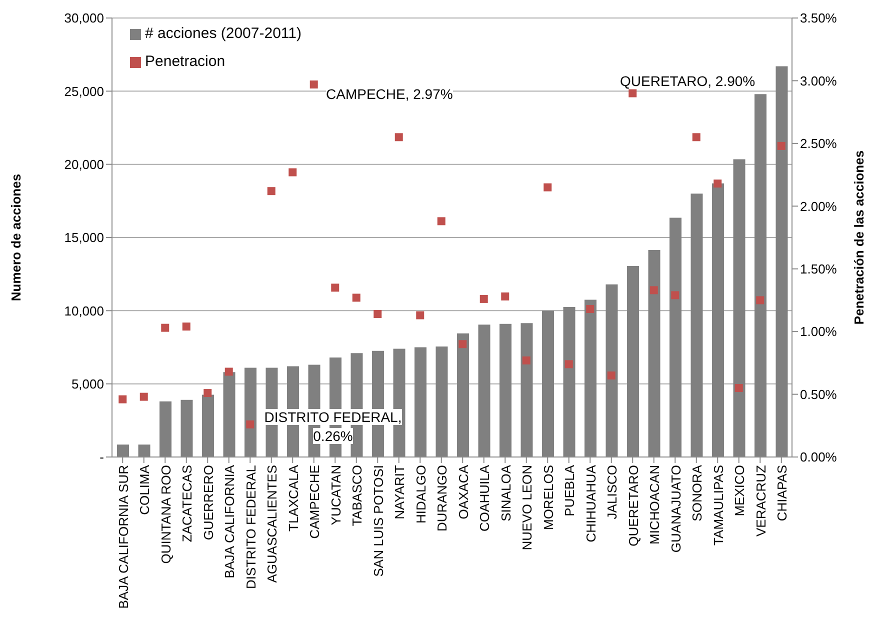  What do you see at coordinates (527, 507) in the screenshot?
I see `x-tick-label: NUEVO LEON` at bounding box center [527, 507].